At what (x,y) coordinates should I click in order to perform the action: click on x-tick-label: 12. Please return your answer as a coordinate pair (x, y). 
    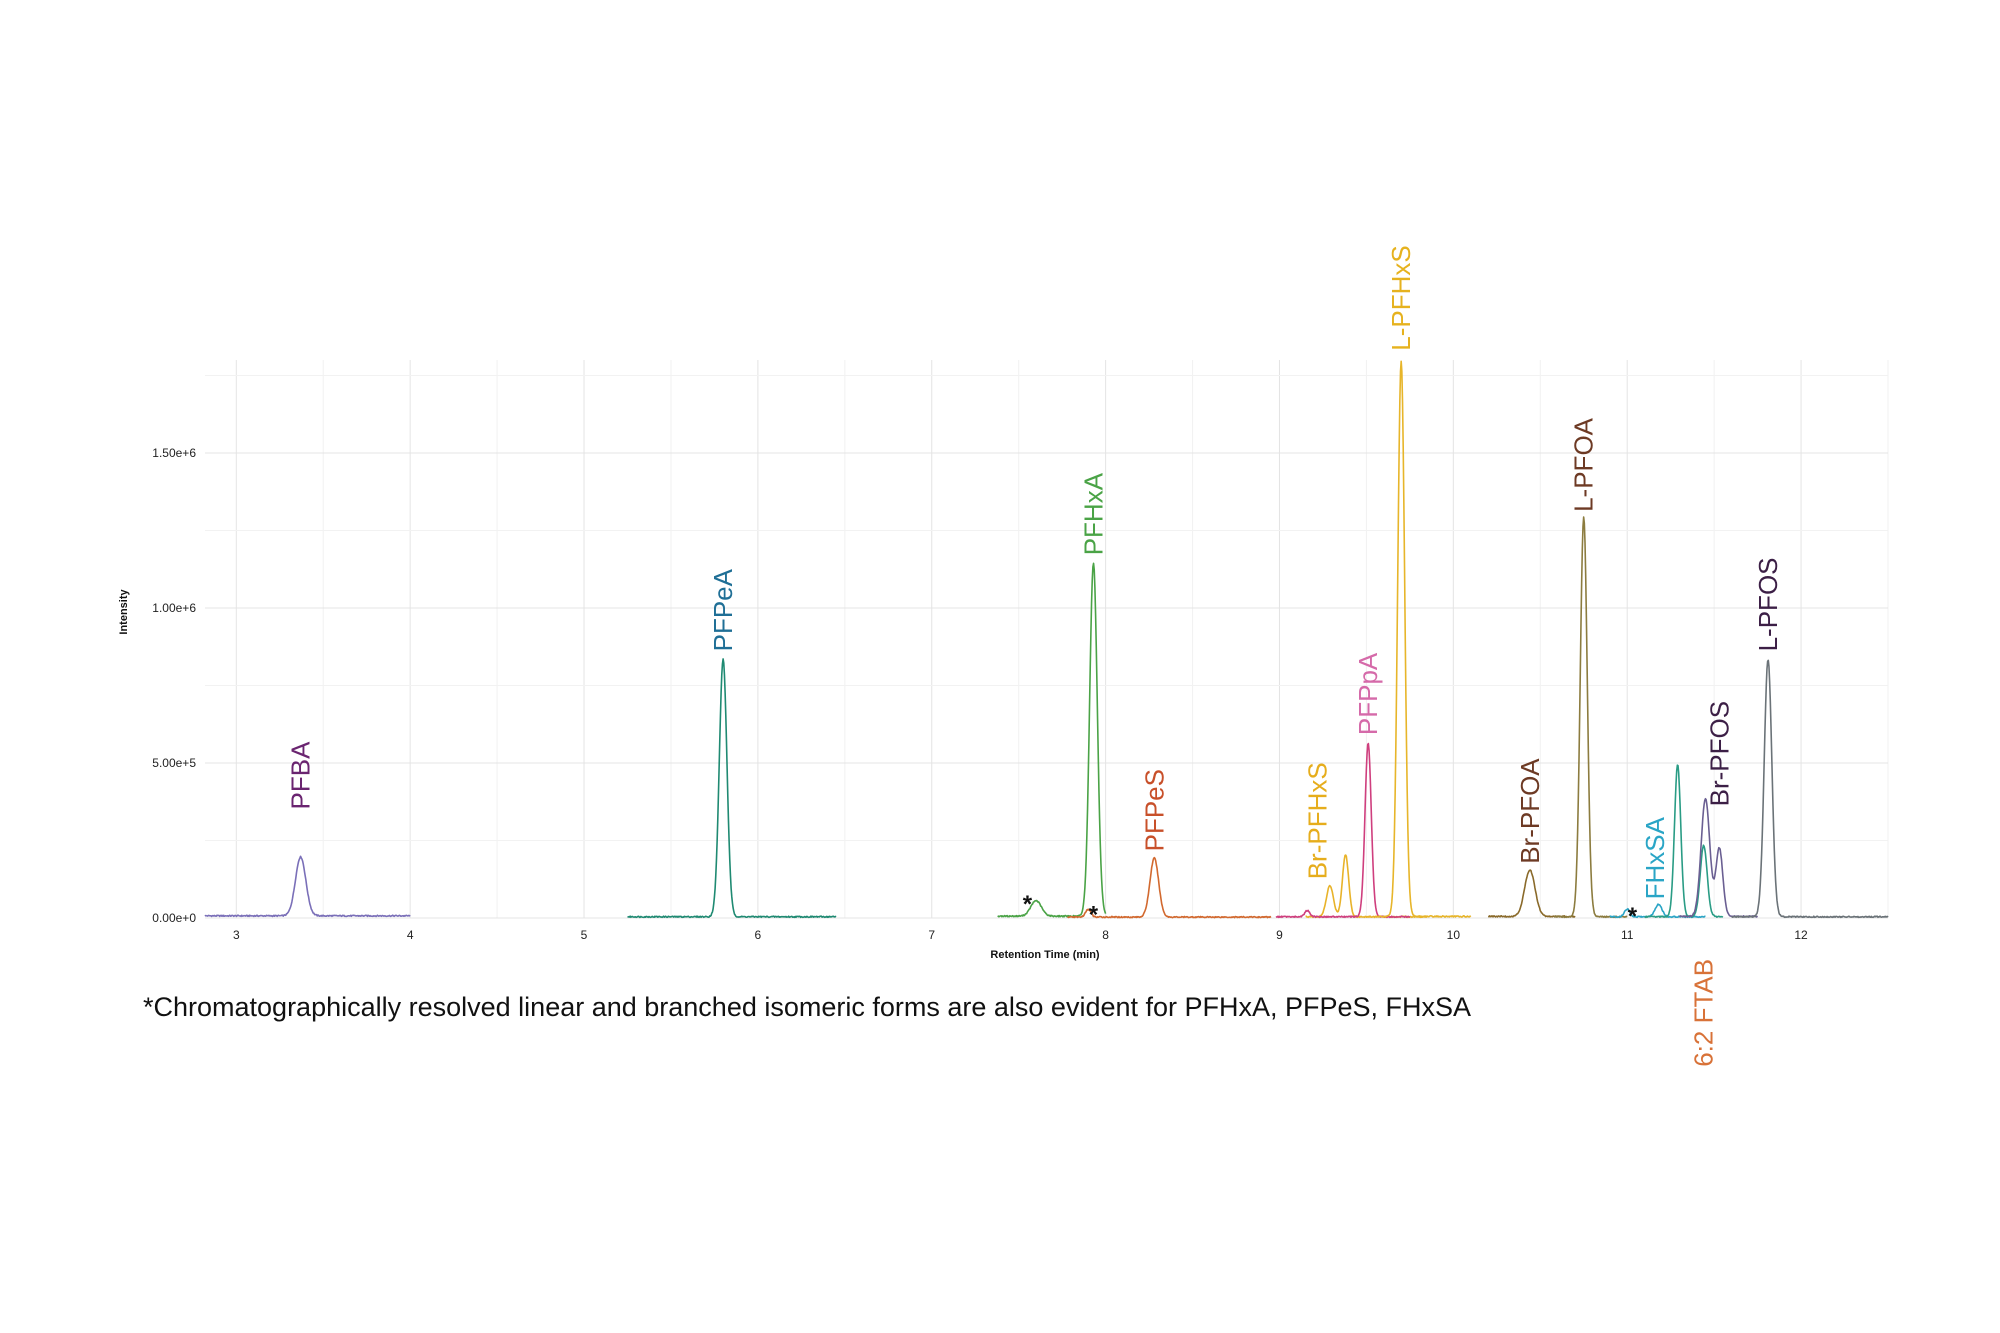
    Looking at the image, I should click on (1801, 935).